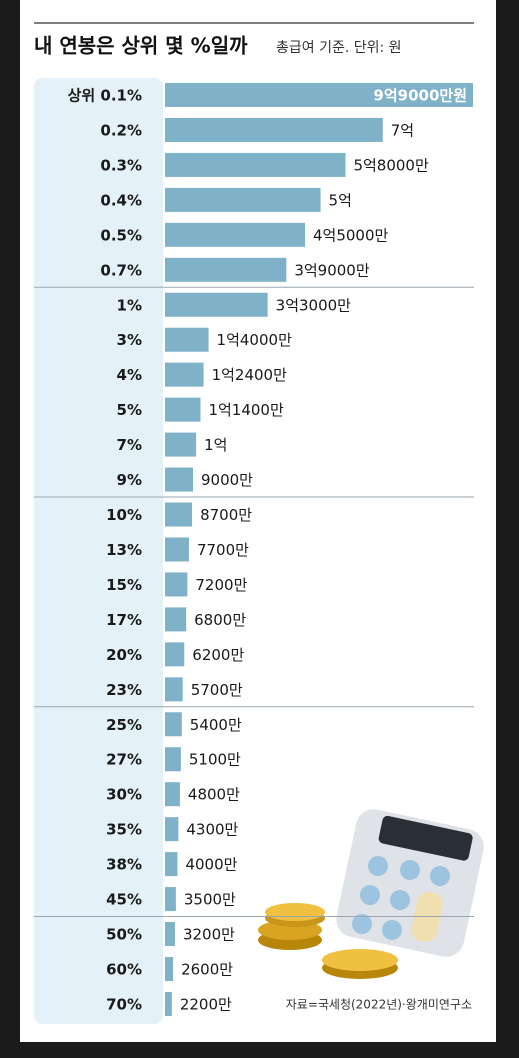 The height and width of the screenshot is (1058, 519). I want to click on category-label: 20%, so click(124, 655).